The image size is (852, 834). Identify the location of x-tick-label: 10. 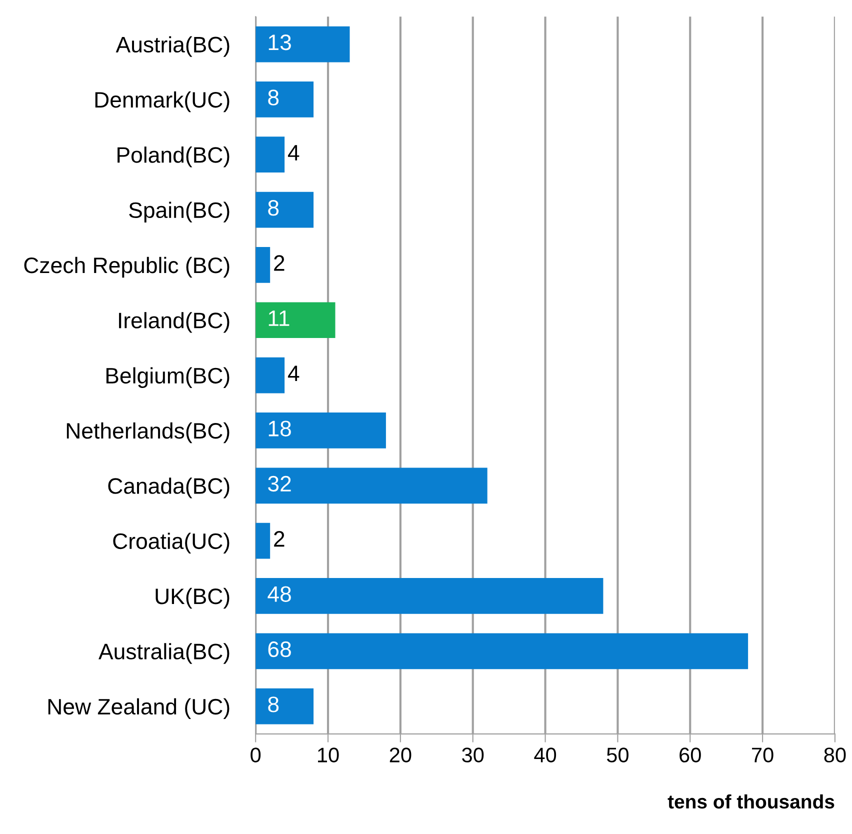
(328, 755).